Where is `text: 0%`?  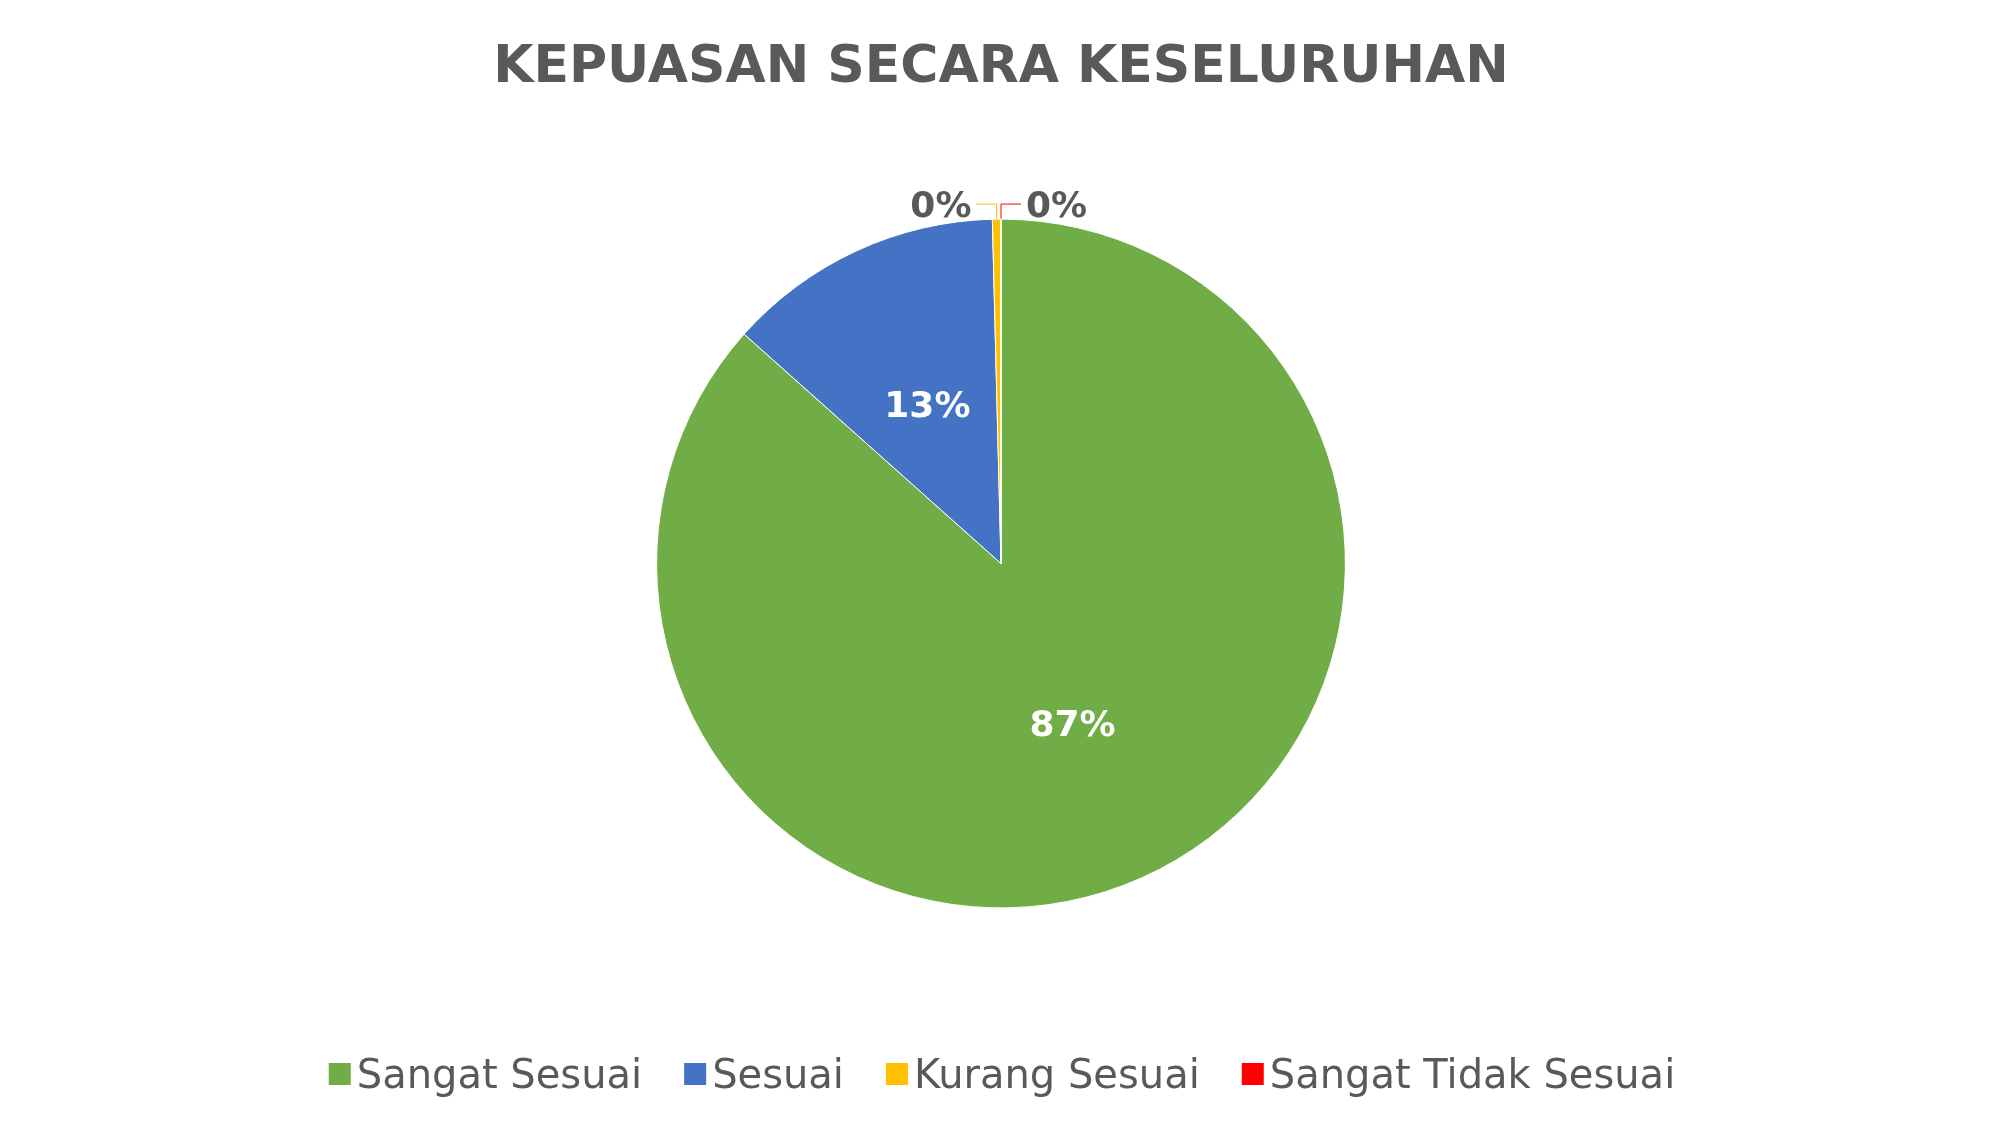
text: 0% is located at coordinates (1057, 204).